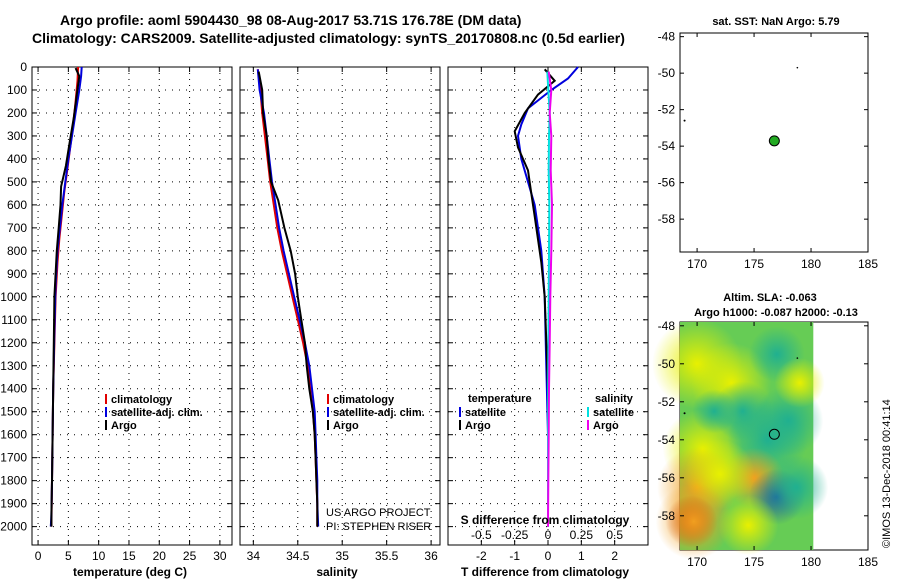 Image resolution: width=900 pixels, height=580 pixels. What do you see at coordinates (124, 426) in the screenshot?
I see `temp-legend-label: Argo` at bounding box center [124, 426].